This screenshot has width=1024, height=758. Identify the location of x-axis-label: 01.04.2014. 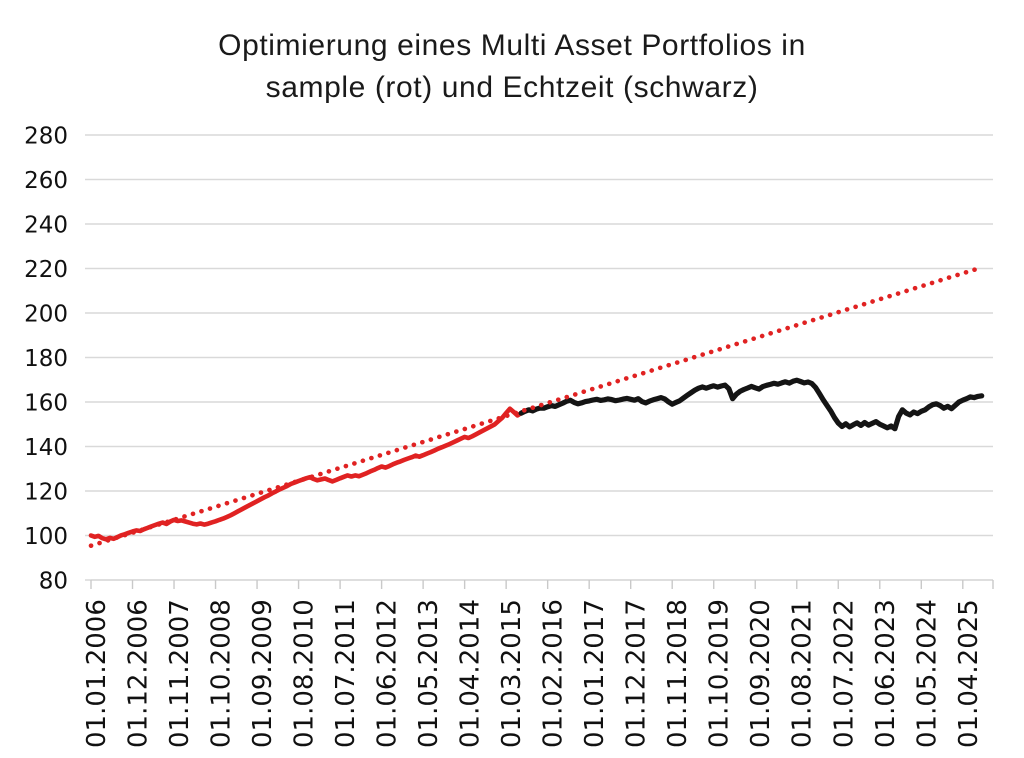
(471, 673).